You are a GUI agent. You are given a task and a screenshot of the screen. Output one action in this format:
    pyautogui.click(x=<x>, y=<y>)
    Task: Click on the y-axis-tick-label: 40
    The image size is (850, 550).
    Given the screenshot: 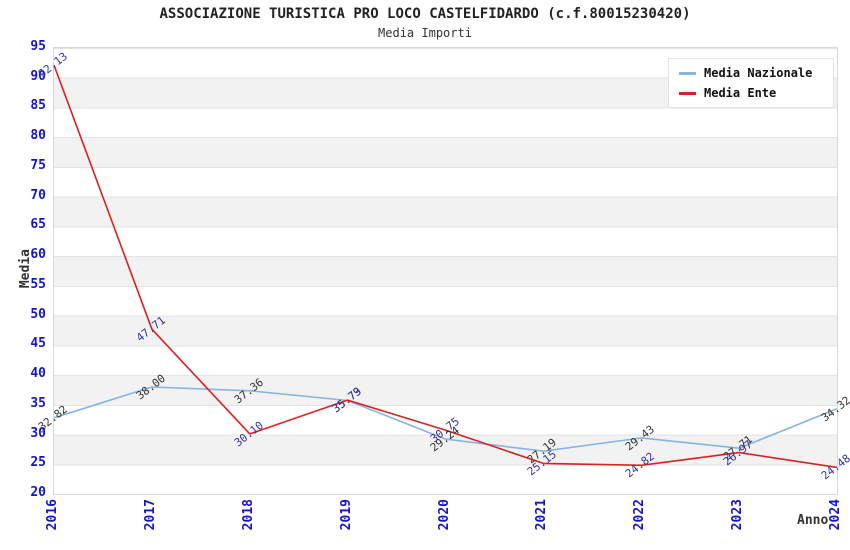 What is the action you would take?
    pyautogui.click(x=38, y=374)
    